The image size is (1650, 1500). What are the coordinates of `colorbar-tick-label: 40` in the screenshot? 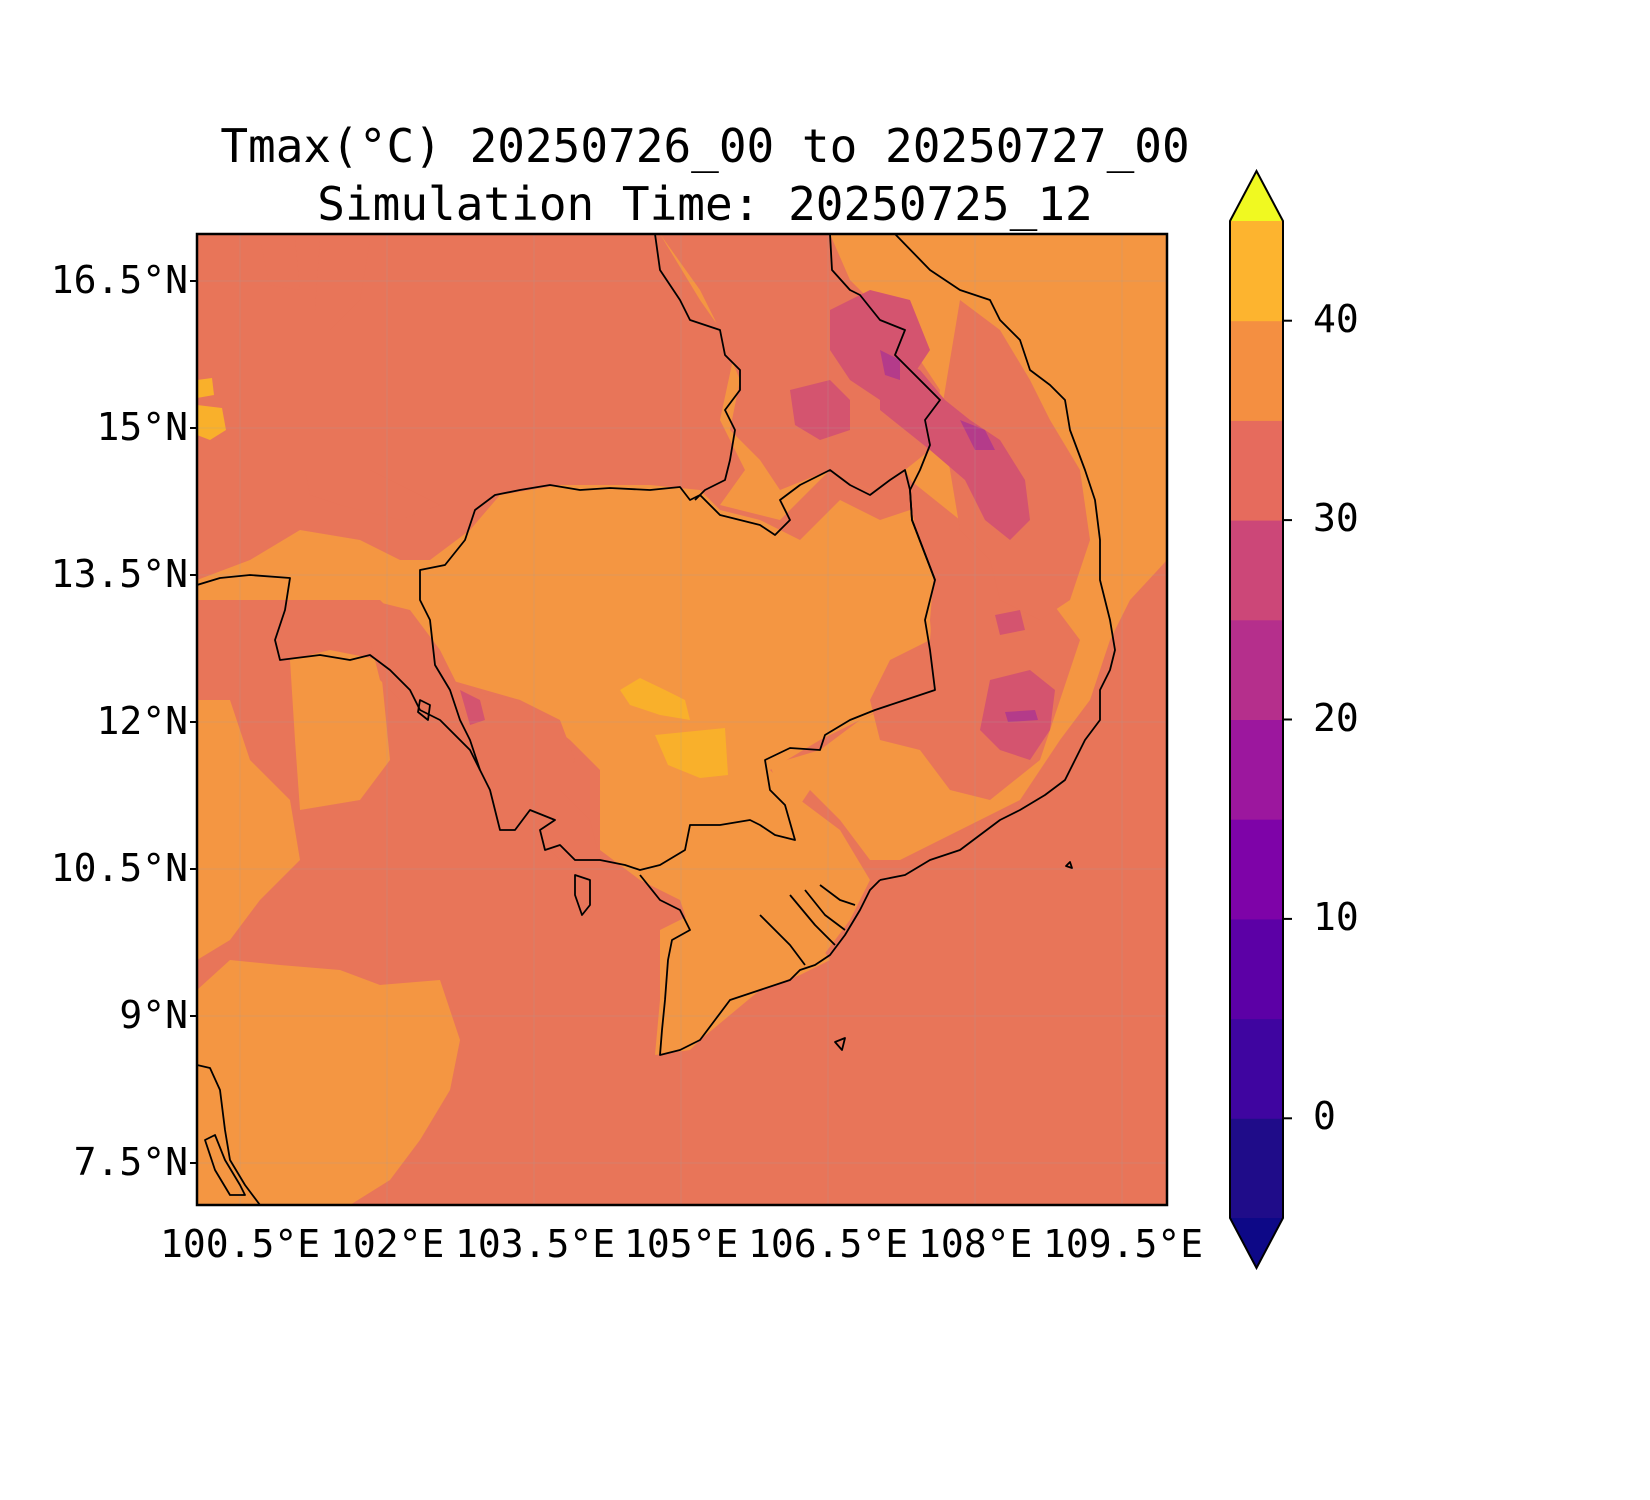 It's located at (1336, 318).